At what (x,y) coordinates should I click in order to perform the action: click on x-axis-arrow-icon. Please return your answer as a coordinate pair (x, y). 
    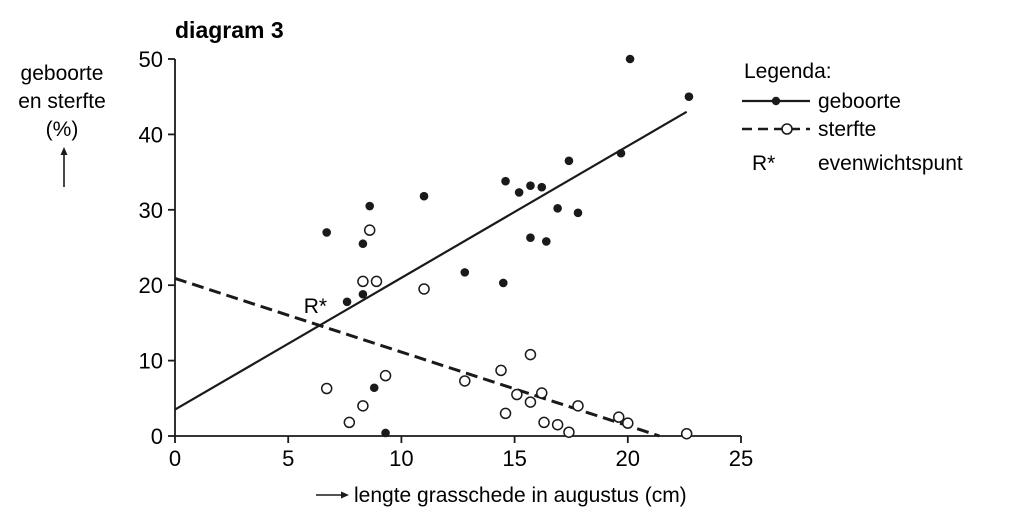
    Looking at the image, I should click on (332, 495).